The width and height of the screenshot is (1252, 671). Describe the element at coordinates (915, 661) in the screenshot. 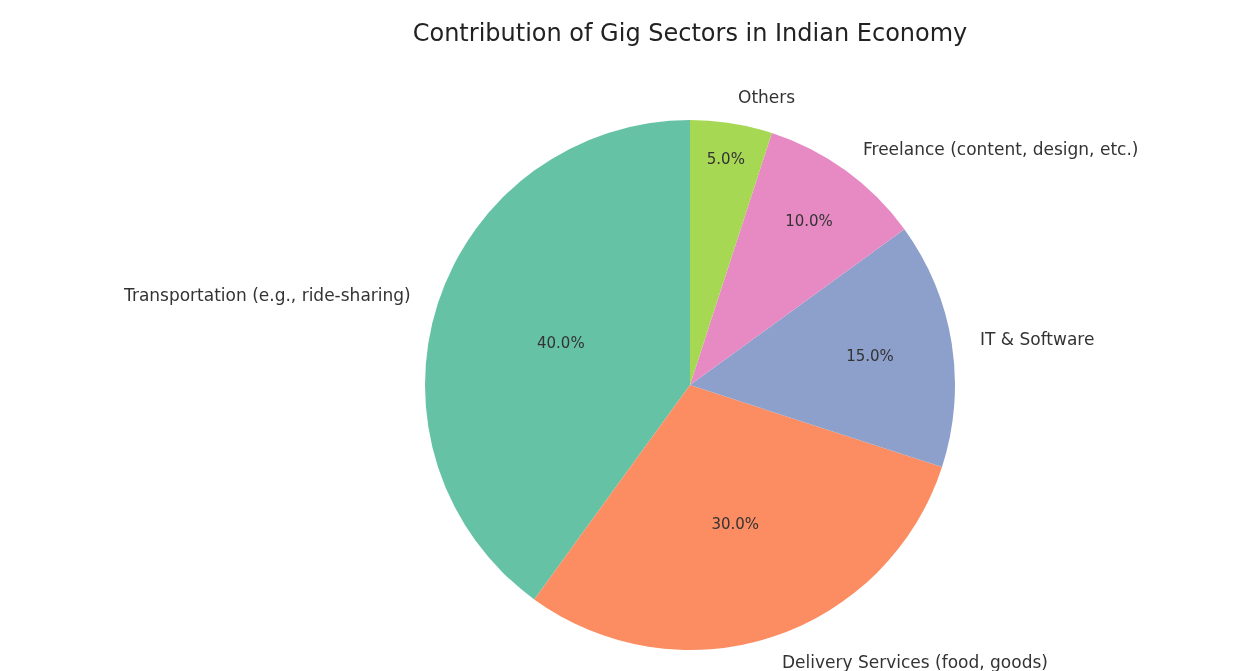

I see `slice-label: Delivery Services (food, goods)` at that location.